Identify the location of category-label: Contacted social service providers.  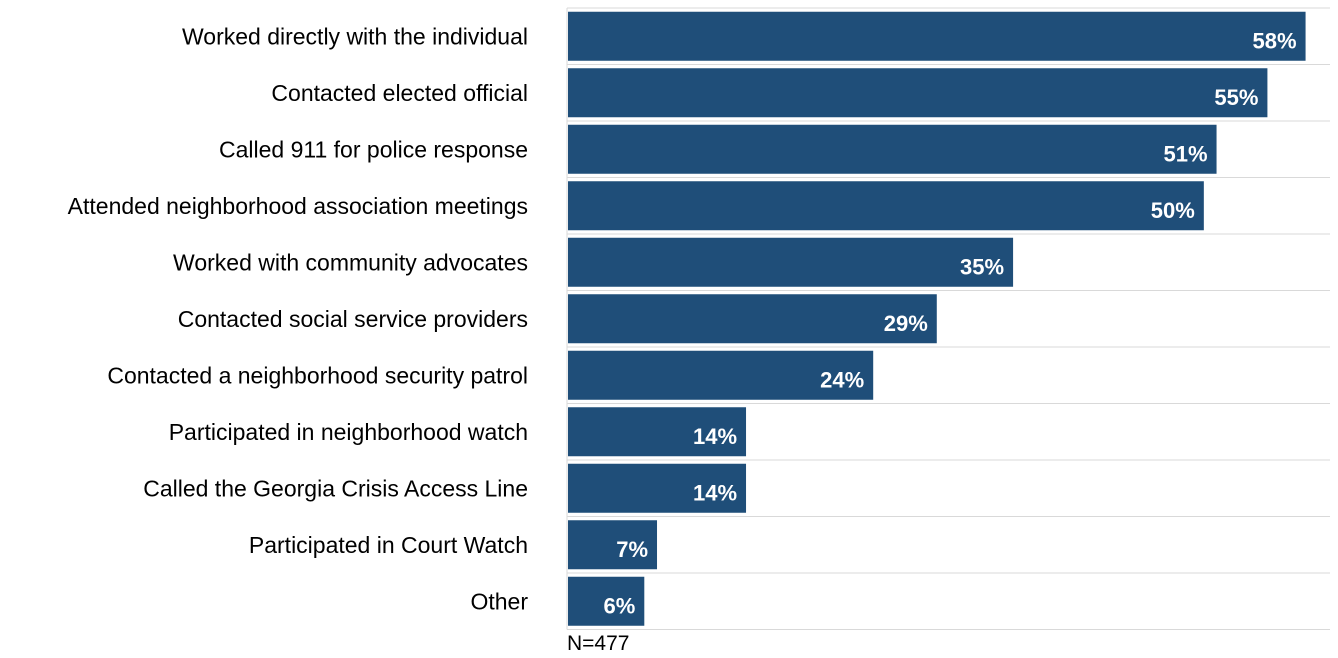
(353, 319).